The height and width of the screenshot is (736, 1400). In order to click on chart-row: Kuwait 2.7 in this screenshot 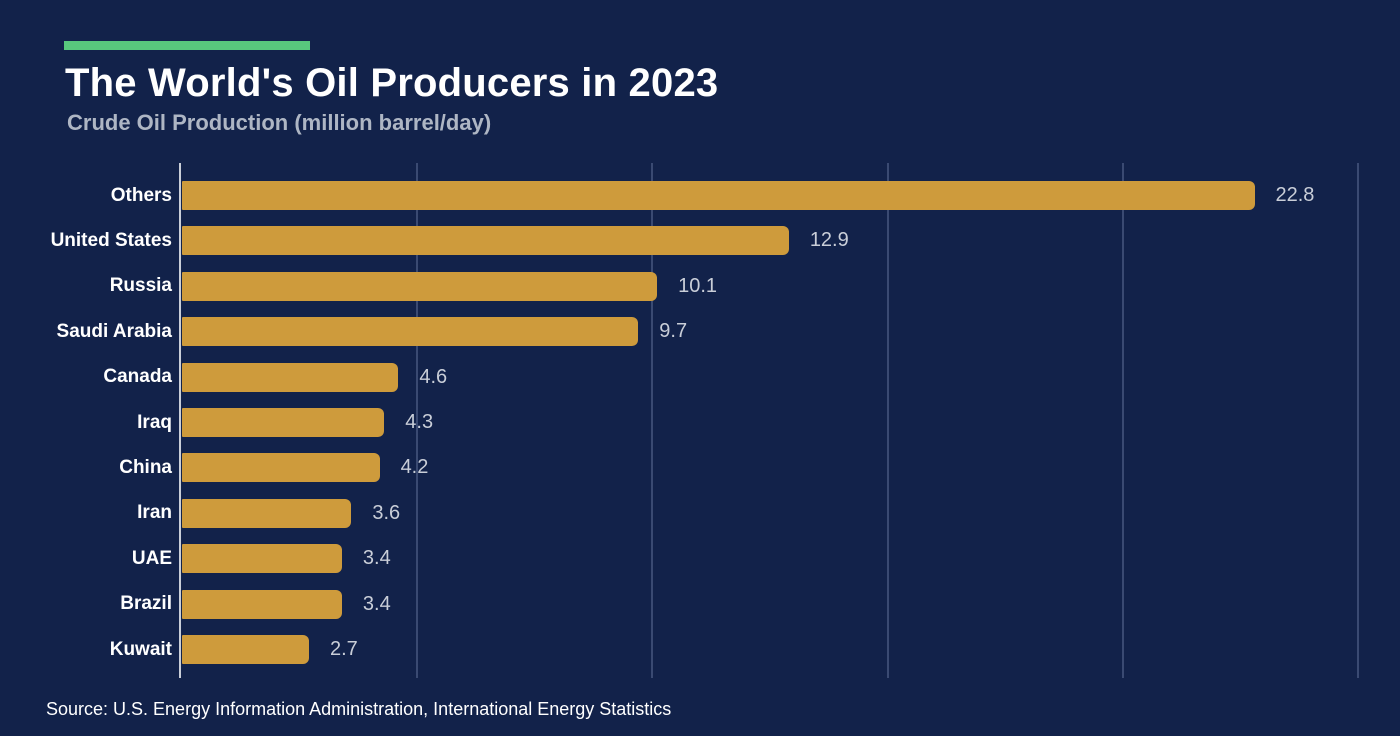, I will do `click(700, 649)`.